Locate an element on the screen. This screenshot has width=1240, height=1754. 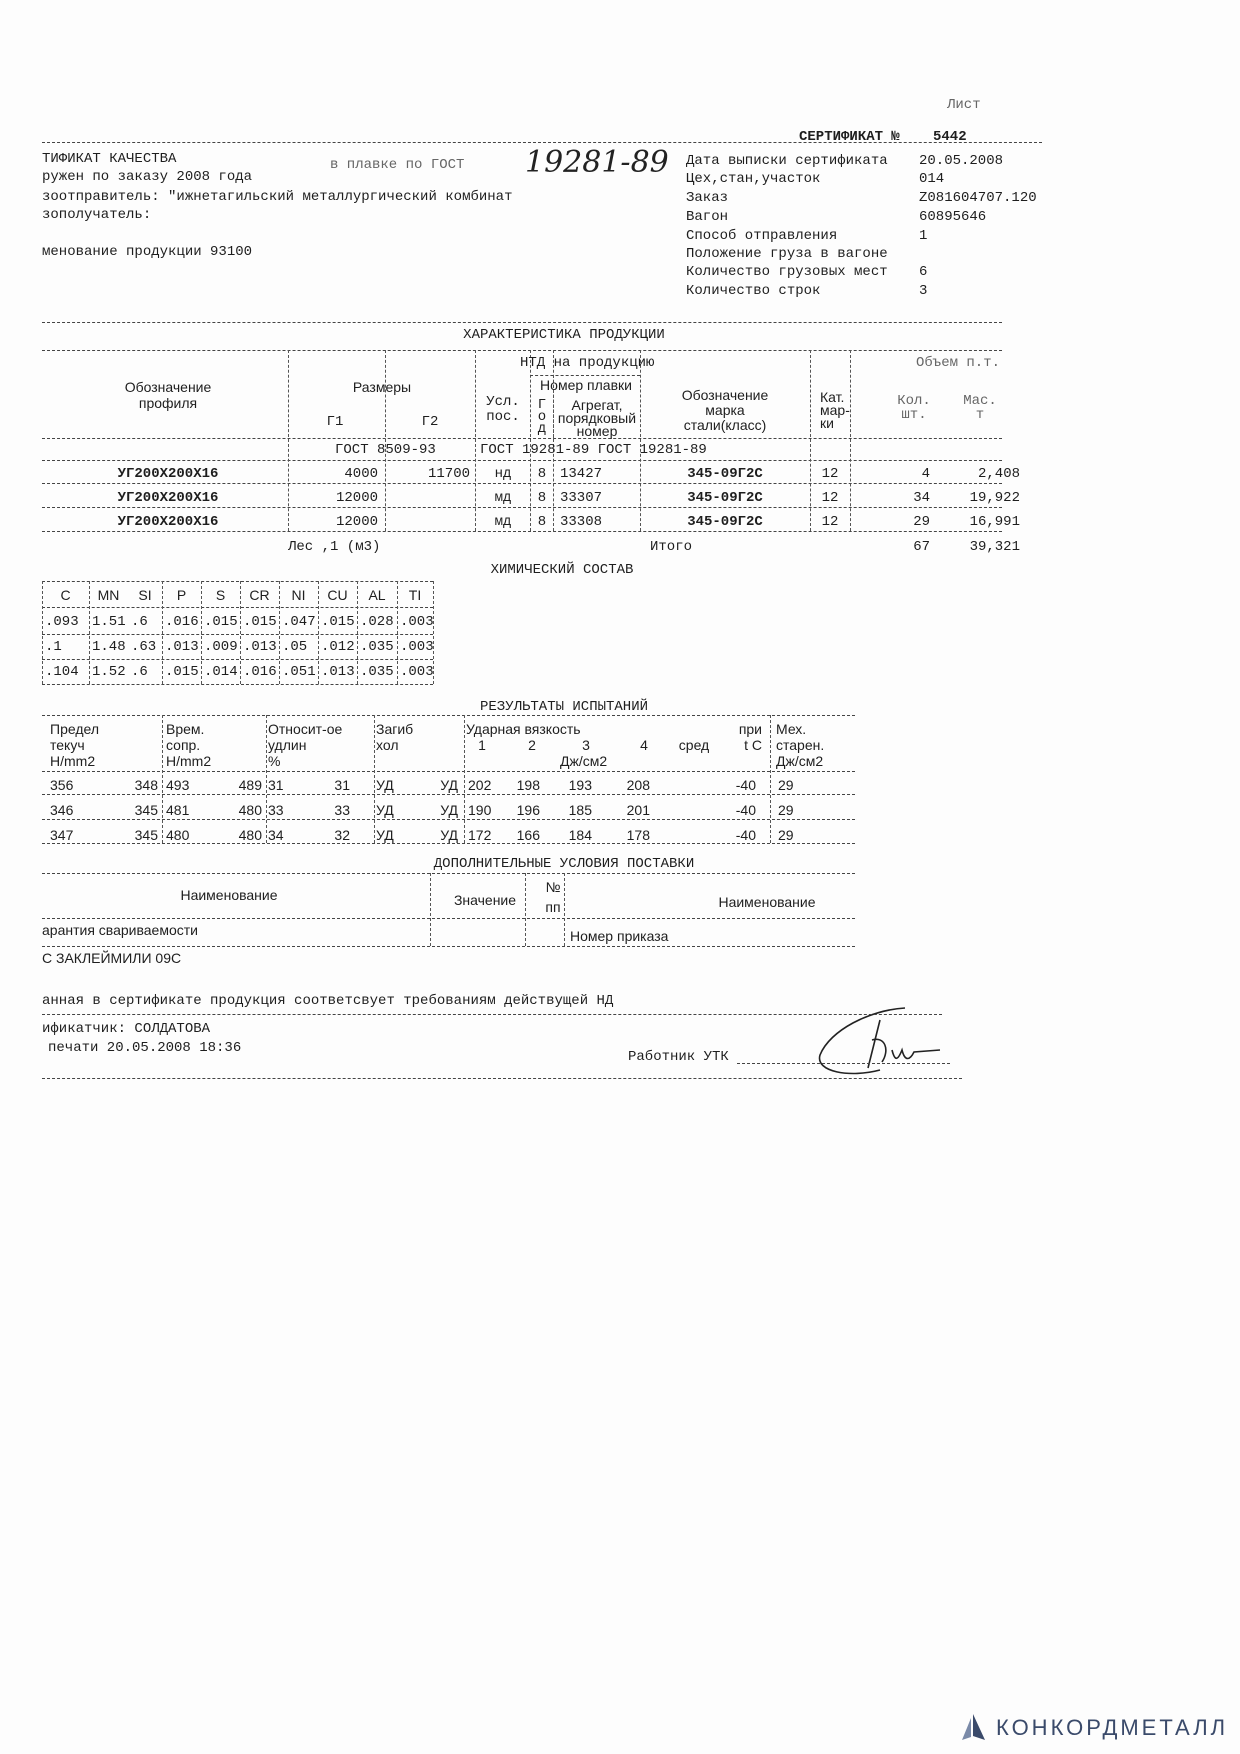
chem-header: CR is located at coordinates (259, 595).